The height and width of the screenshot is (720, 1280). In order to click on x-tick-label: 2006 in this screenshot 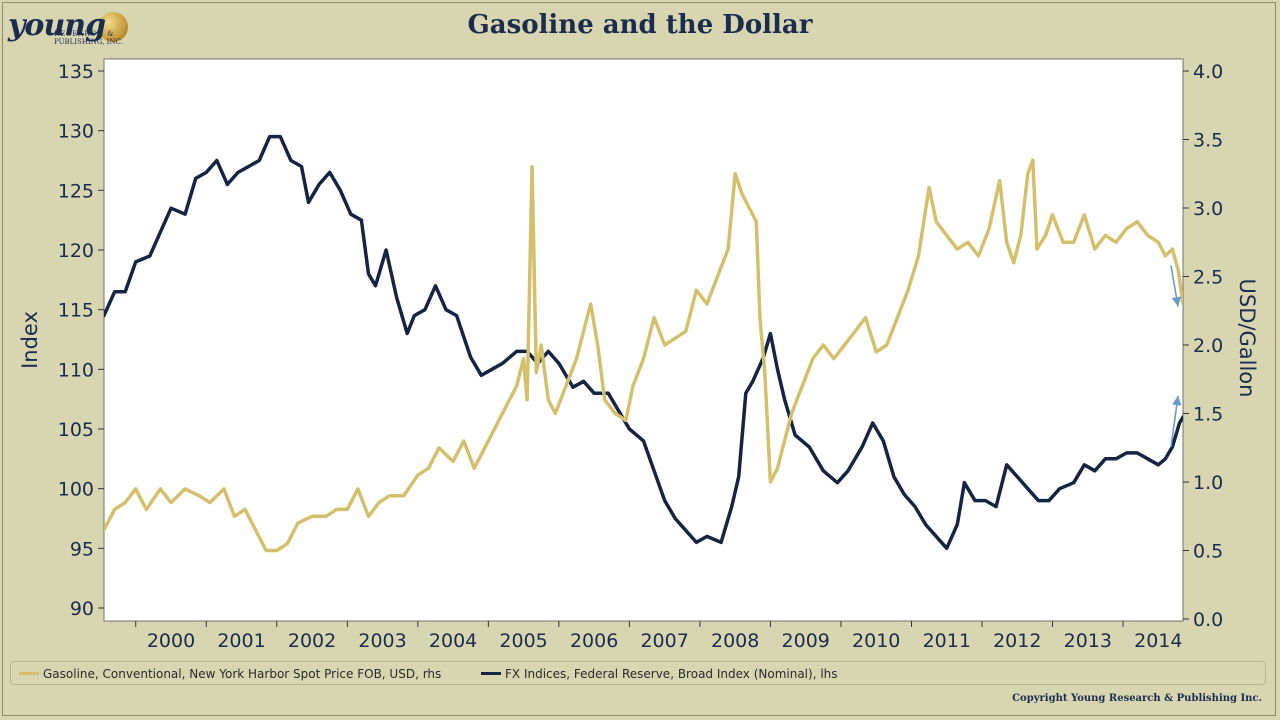, I will do `click(594, 641)`.